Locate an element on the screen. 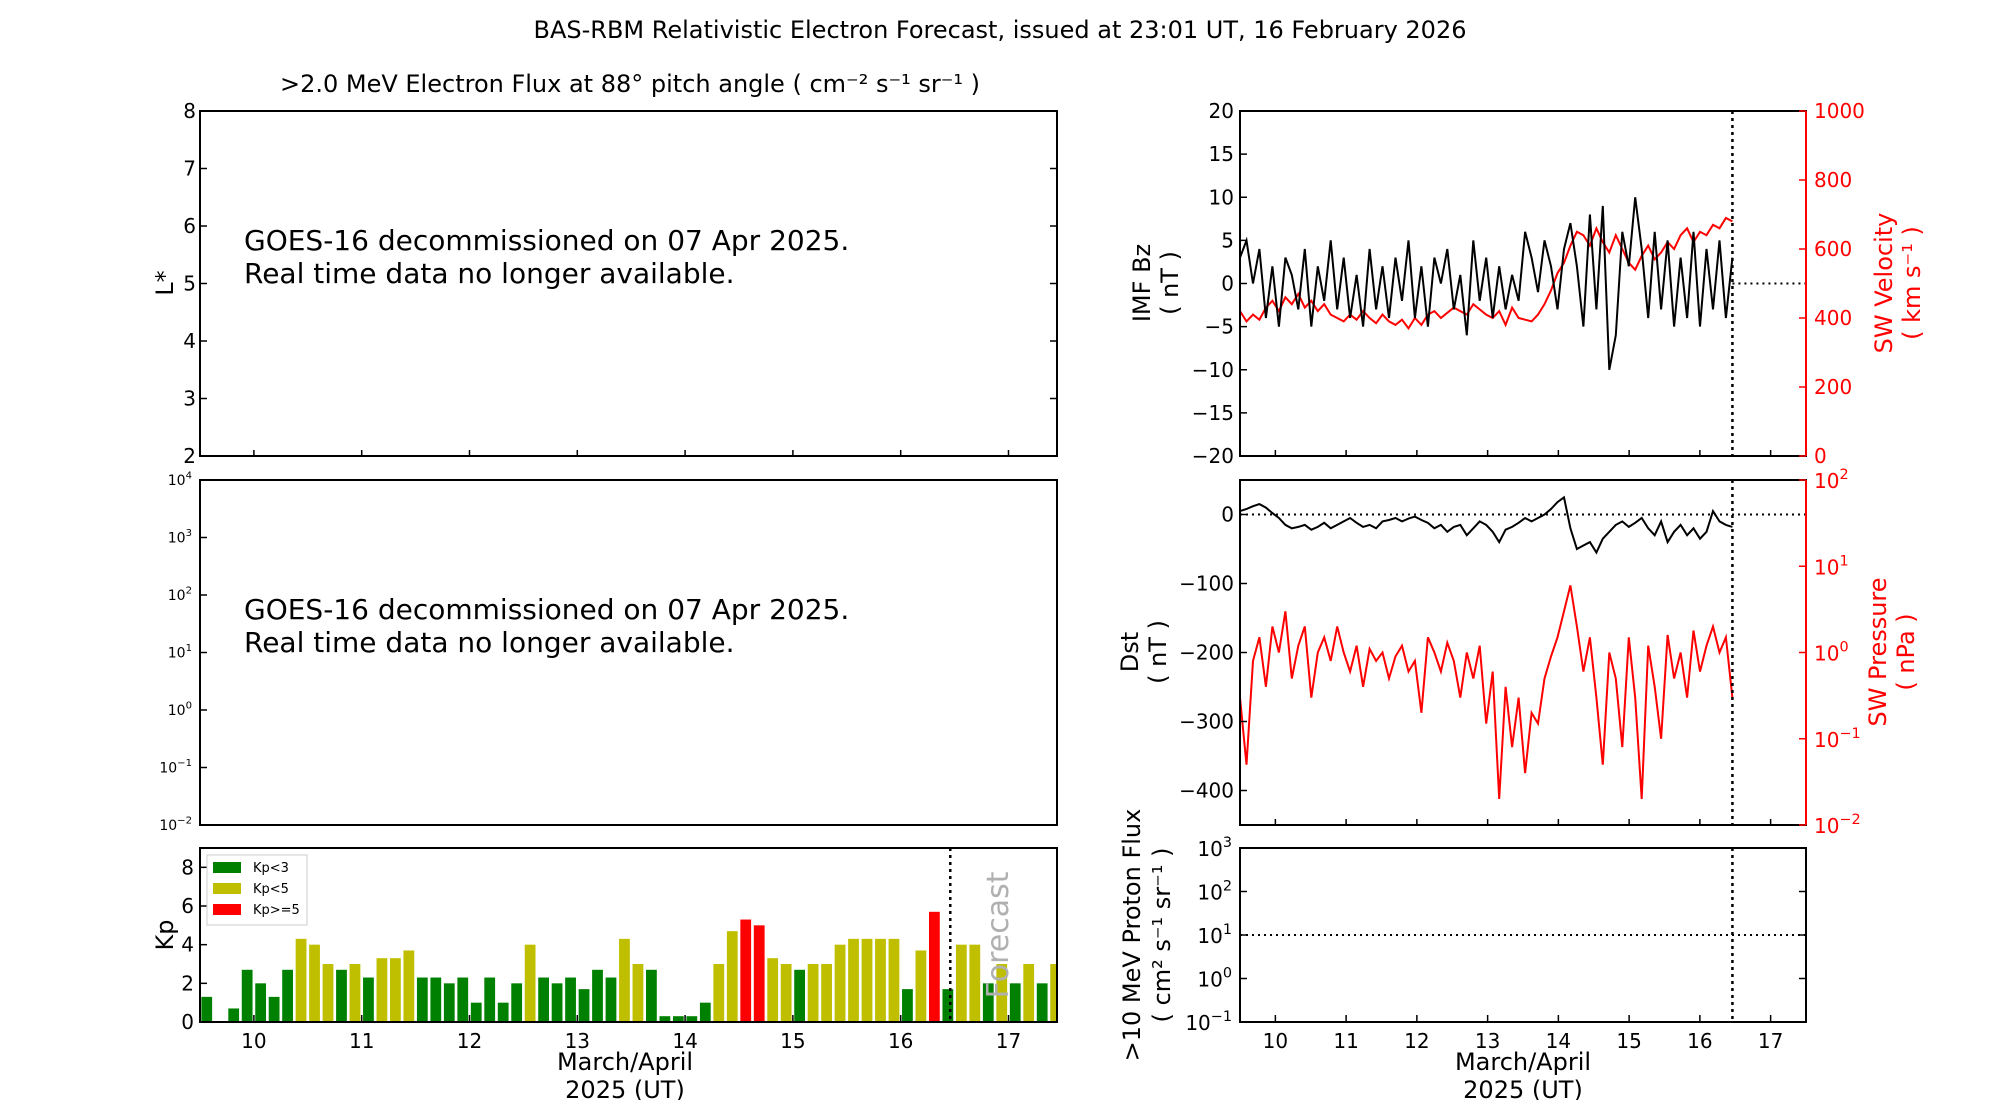 The image size is (2000, 1100). imf-yticks: −20 −15 −10 −5 0 5 10 15 20 is located at coordinates (1482, 283).